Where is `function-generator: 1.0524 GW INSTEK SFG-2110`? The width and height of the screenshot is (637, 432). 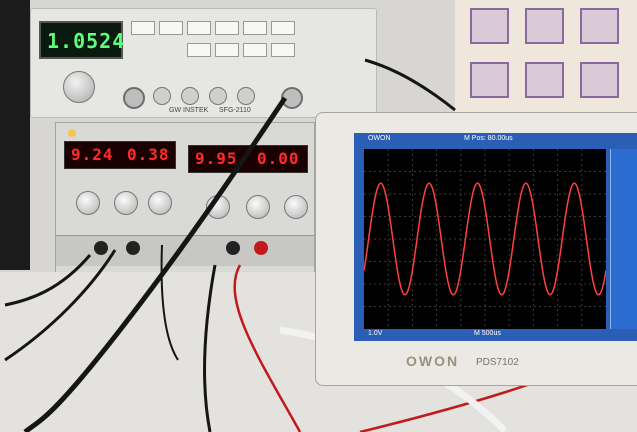
function-generator: 1.0524 GW INSTEK SFG-2110 is located at coordinates (203, 63).